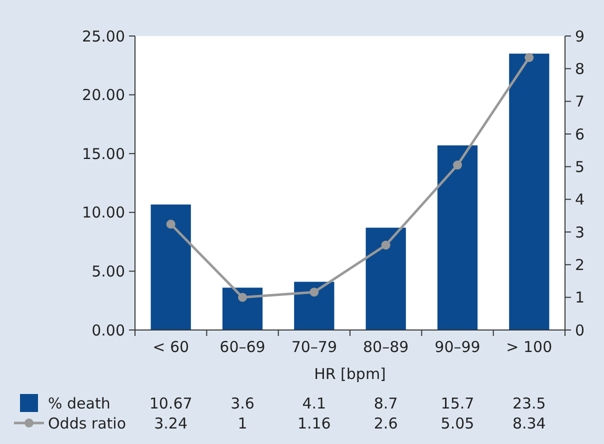 Image resolution: width=604 pixels, height=444 pixels. I want to click on y2-tick-label: 6, so click(580, 134).